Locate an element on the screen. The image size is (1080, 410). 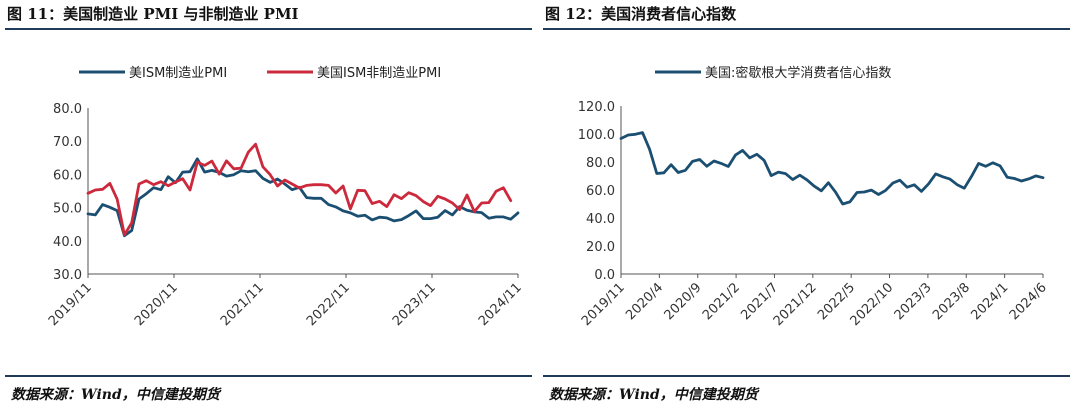
x-tick-label: 2020/9 is located at coordinates (683, 301).